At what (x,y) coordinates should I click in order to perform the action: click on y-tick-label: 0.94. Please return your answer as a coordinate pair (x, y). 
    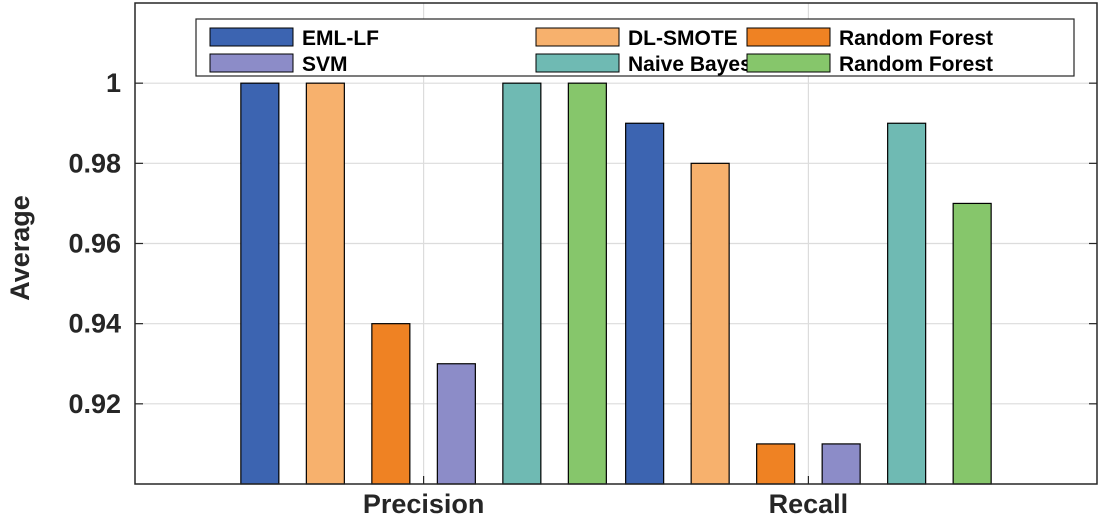
    Looking at the image, I should click on (94, 324).